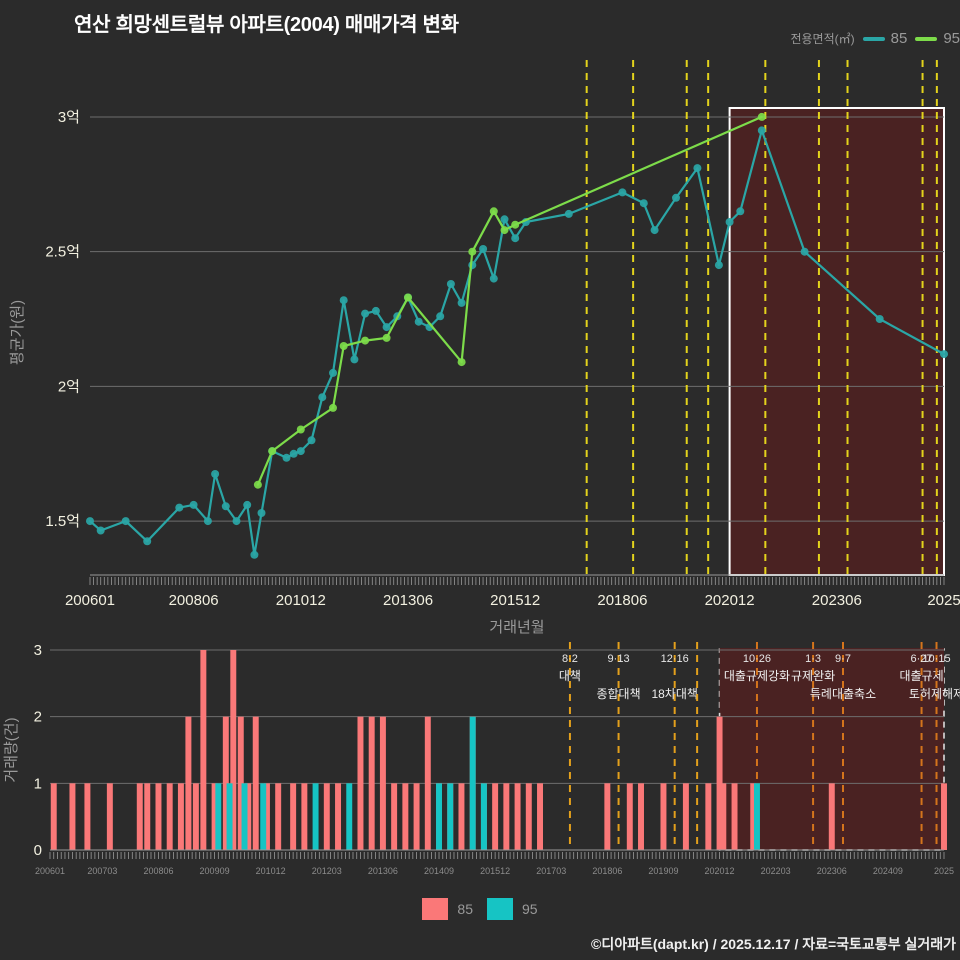 Image resolution: width=960 pixels, height=960 pixels. I want to click on volume-legend-item-85: 85, so click(447, 909).